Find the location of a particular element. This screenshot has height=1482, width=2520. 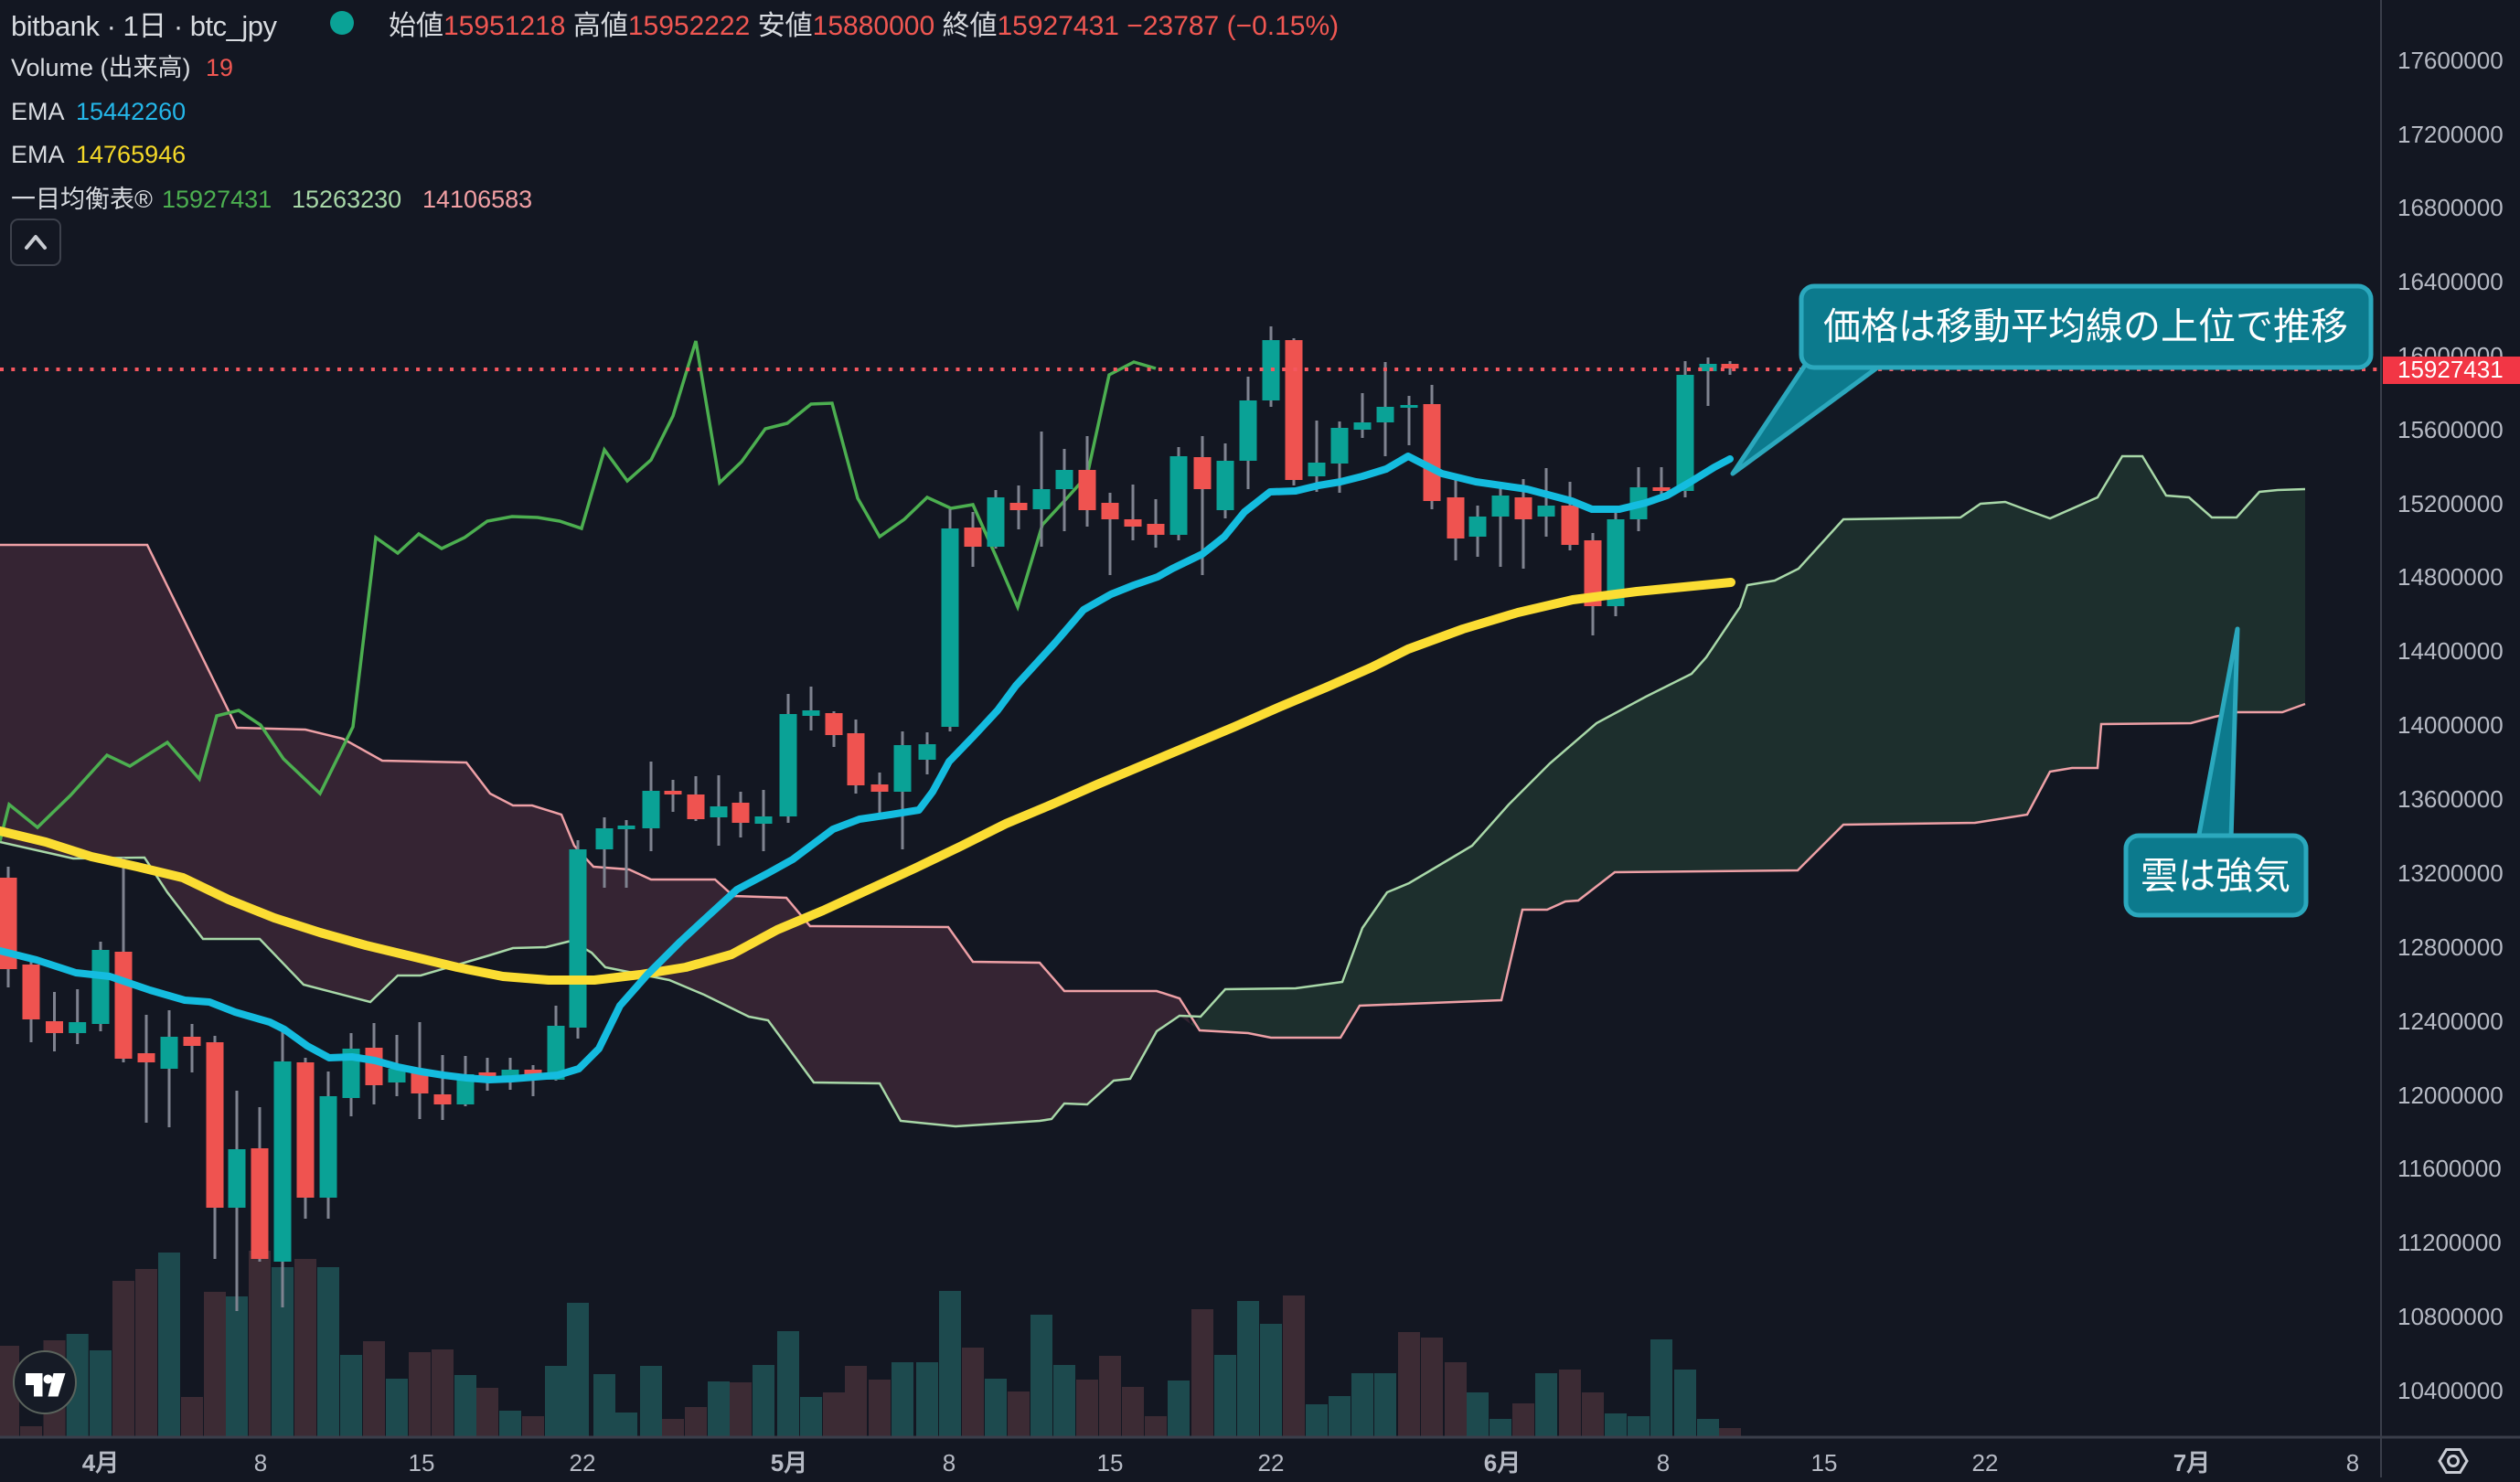

svg-text: 15200000 is located at coordinates (2450, 504).